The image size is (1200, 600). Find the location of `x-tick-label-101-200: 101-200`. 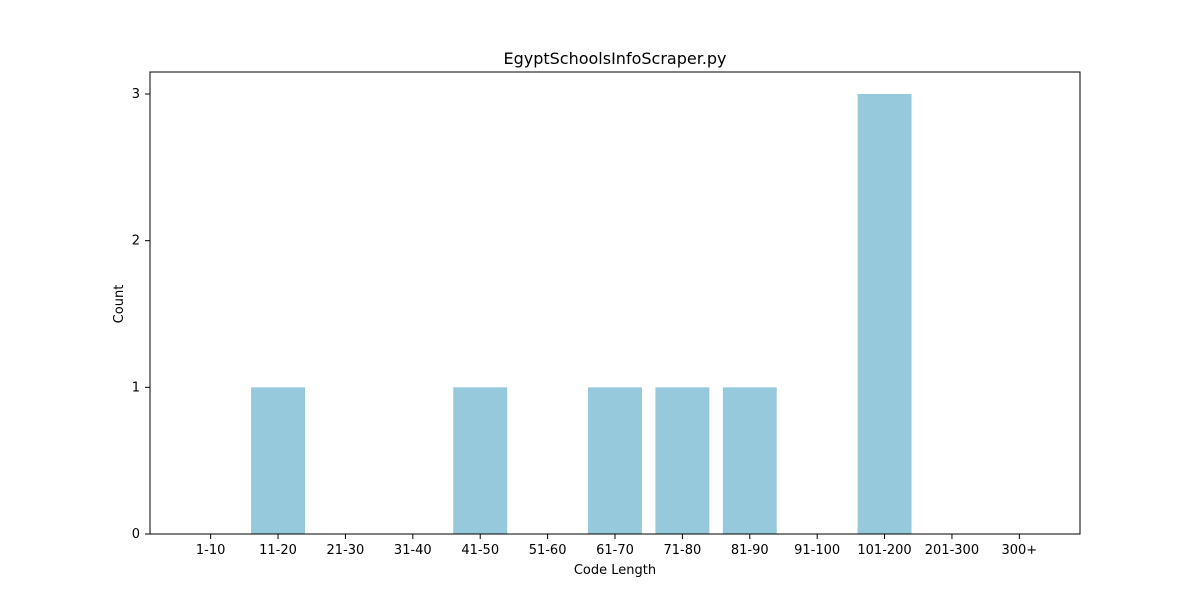

x-tick-label-101-200: 101-200 is located at coordinates (884, 550).